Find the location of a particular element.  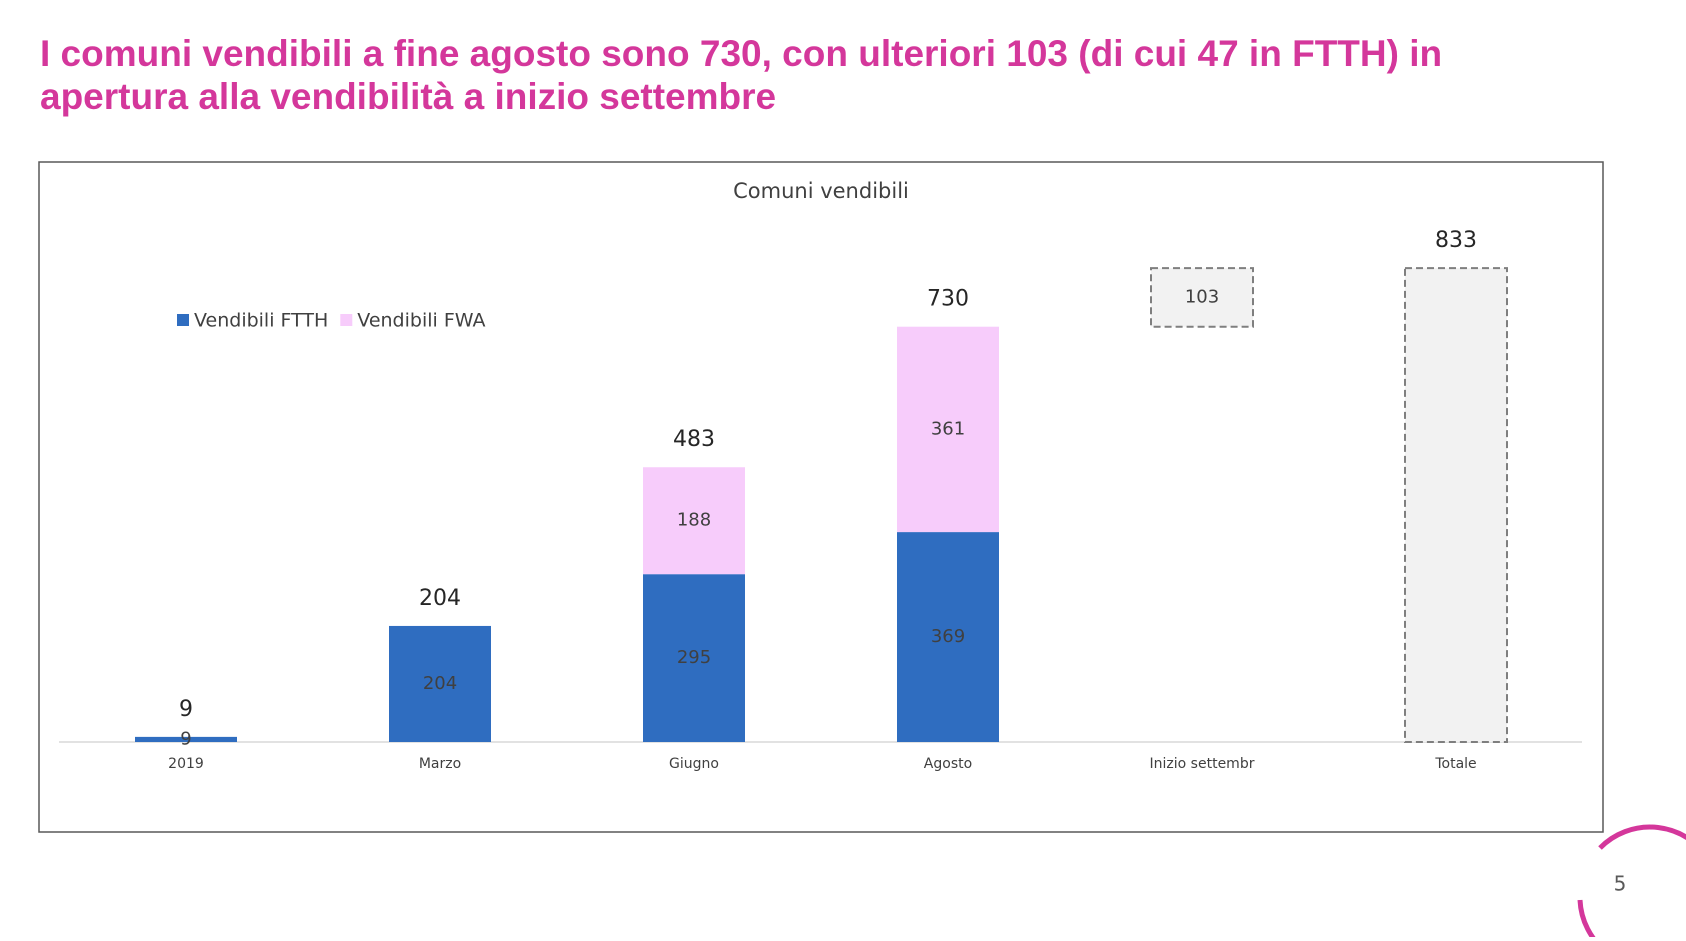

data-label: 204 is located at coordinates (440, 683).